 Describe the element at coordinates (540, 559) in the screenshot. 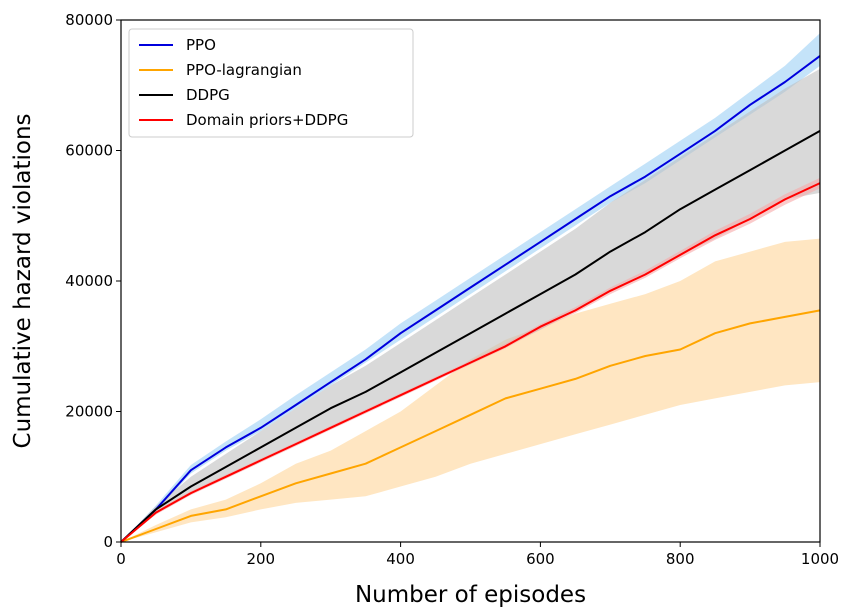

I see `x-tick-label: 600` at that location.